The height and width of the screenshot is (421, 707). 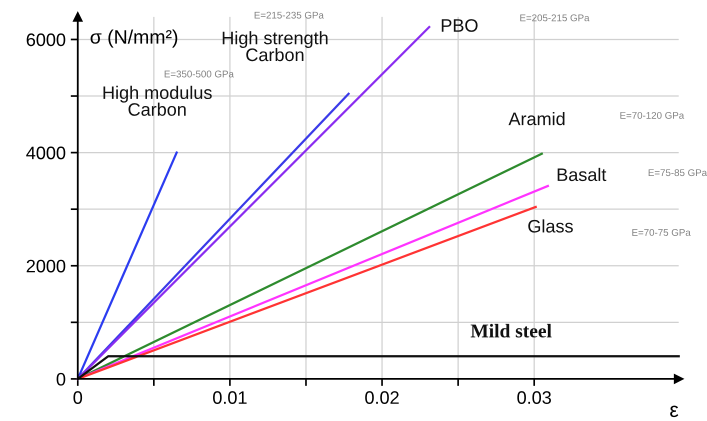 What do you see at coordinates (661, 232) in the screenshot?
I see `annotation: E=70-75 GPa` at bounding box center [661, 232].